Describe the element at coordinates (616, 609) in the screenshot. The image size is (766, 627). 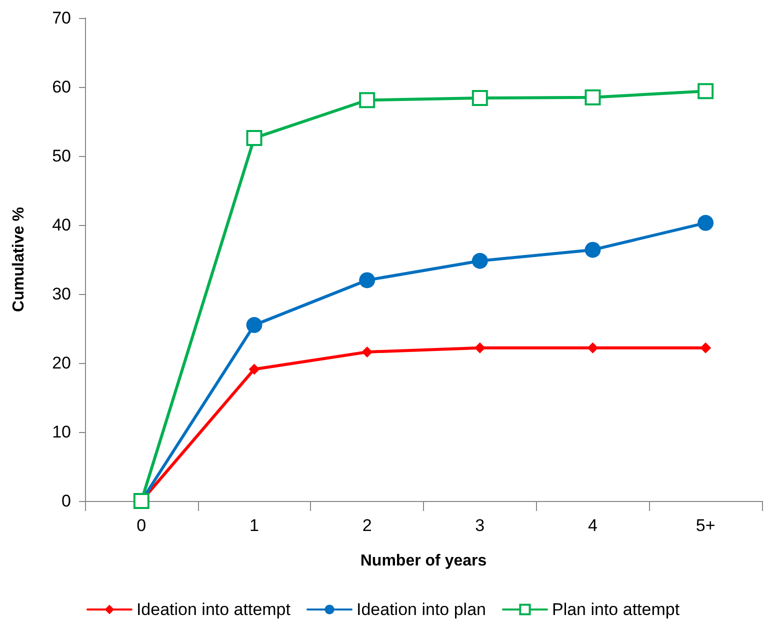
I see `legend-label: Plan into attempt` at that location.